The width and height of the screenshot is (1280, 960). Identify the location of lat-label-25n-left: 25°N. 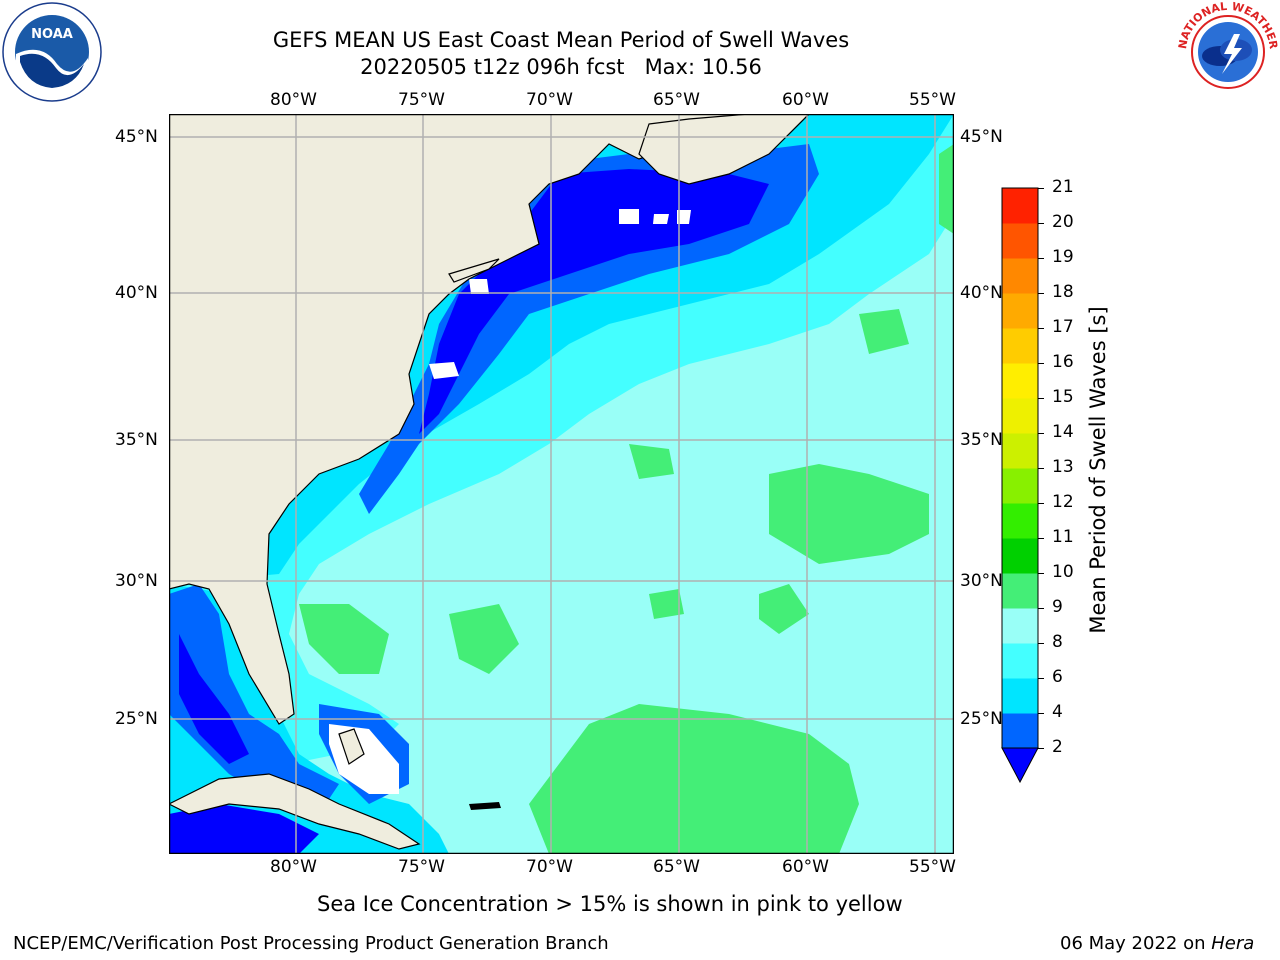
(136, 719).